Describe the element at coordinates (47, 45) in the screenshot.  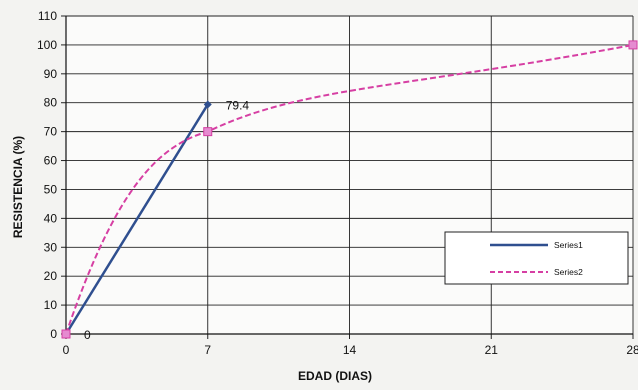
I see `y-tick-label: 100` at that location.